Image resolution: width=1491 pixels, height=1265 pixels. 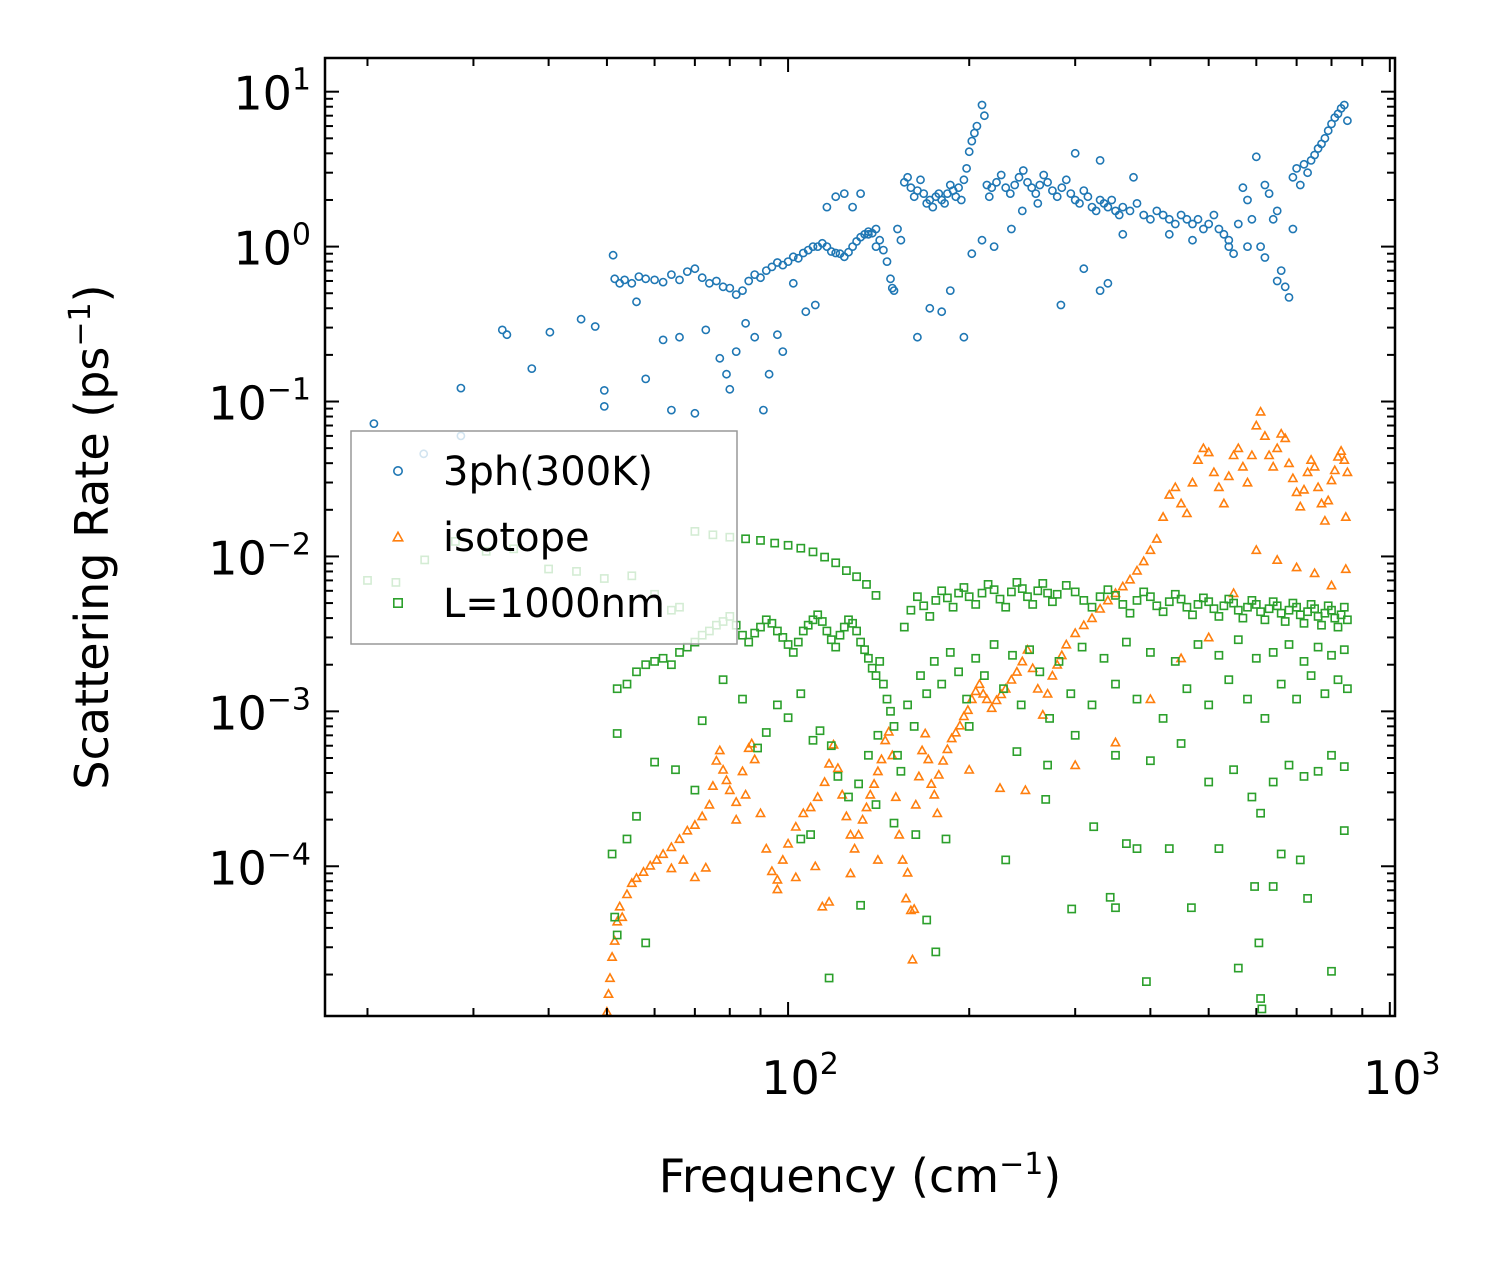 I want to click on legend-label: L=1000nm, so click(x=554, y=604).